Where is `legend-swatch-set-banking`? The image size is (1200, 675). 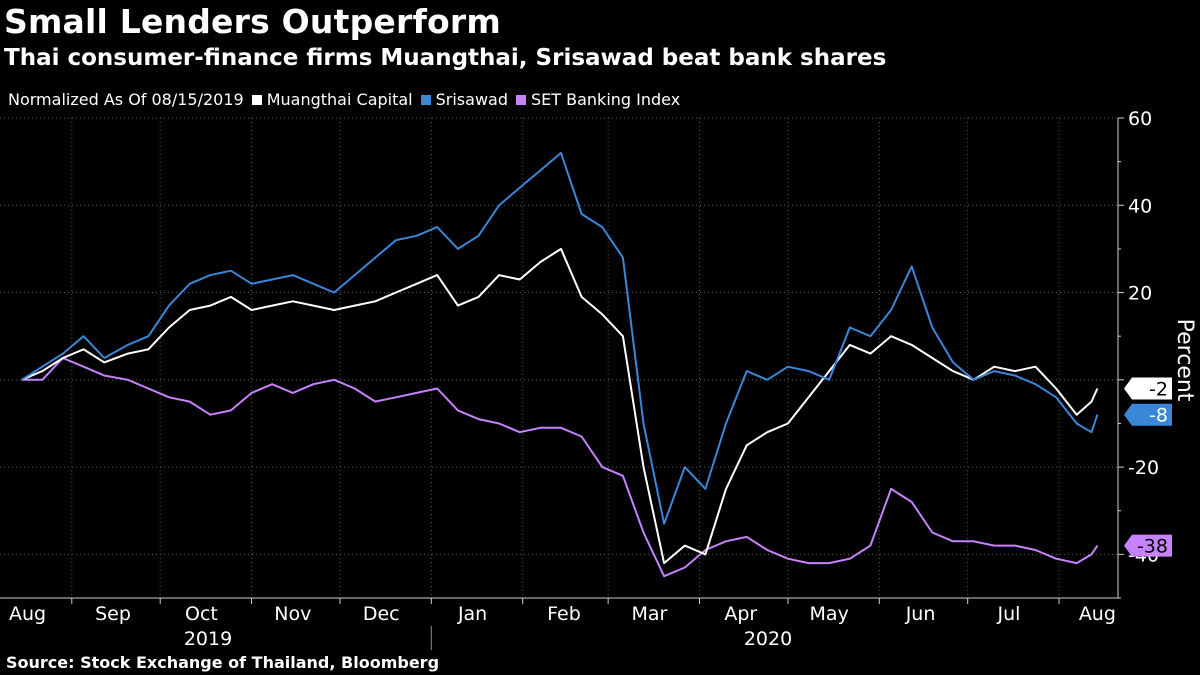
legend-swatch-set-banking is located at coordinates (521, 99).